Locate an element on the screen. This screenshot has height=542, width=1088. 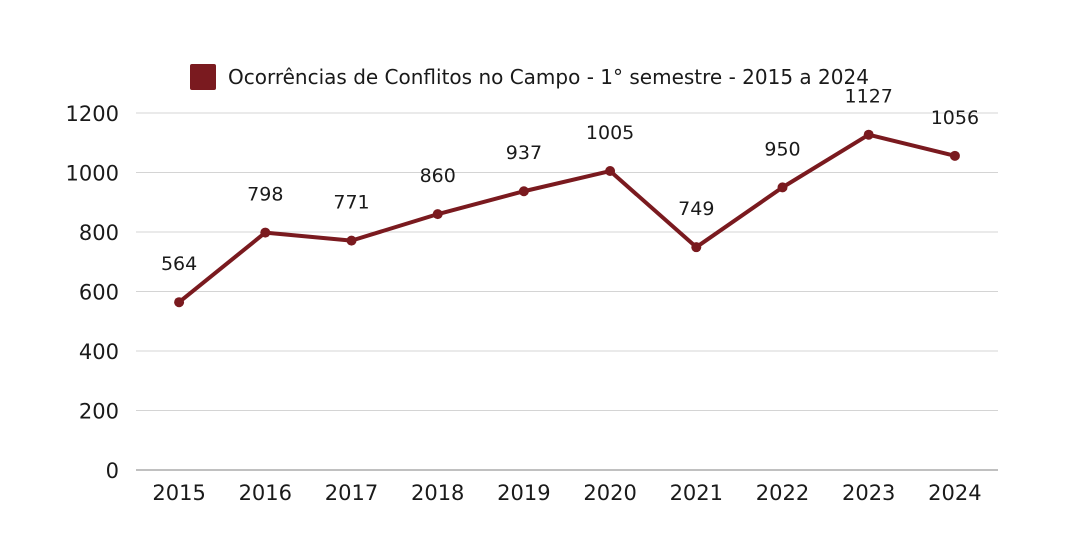
x-tick-label: 2023 is located at coordinates (868, 493).